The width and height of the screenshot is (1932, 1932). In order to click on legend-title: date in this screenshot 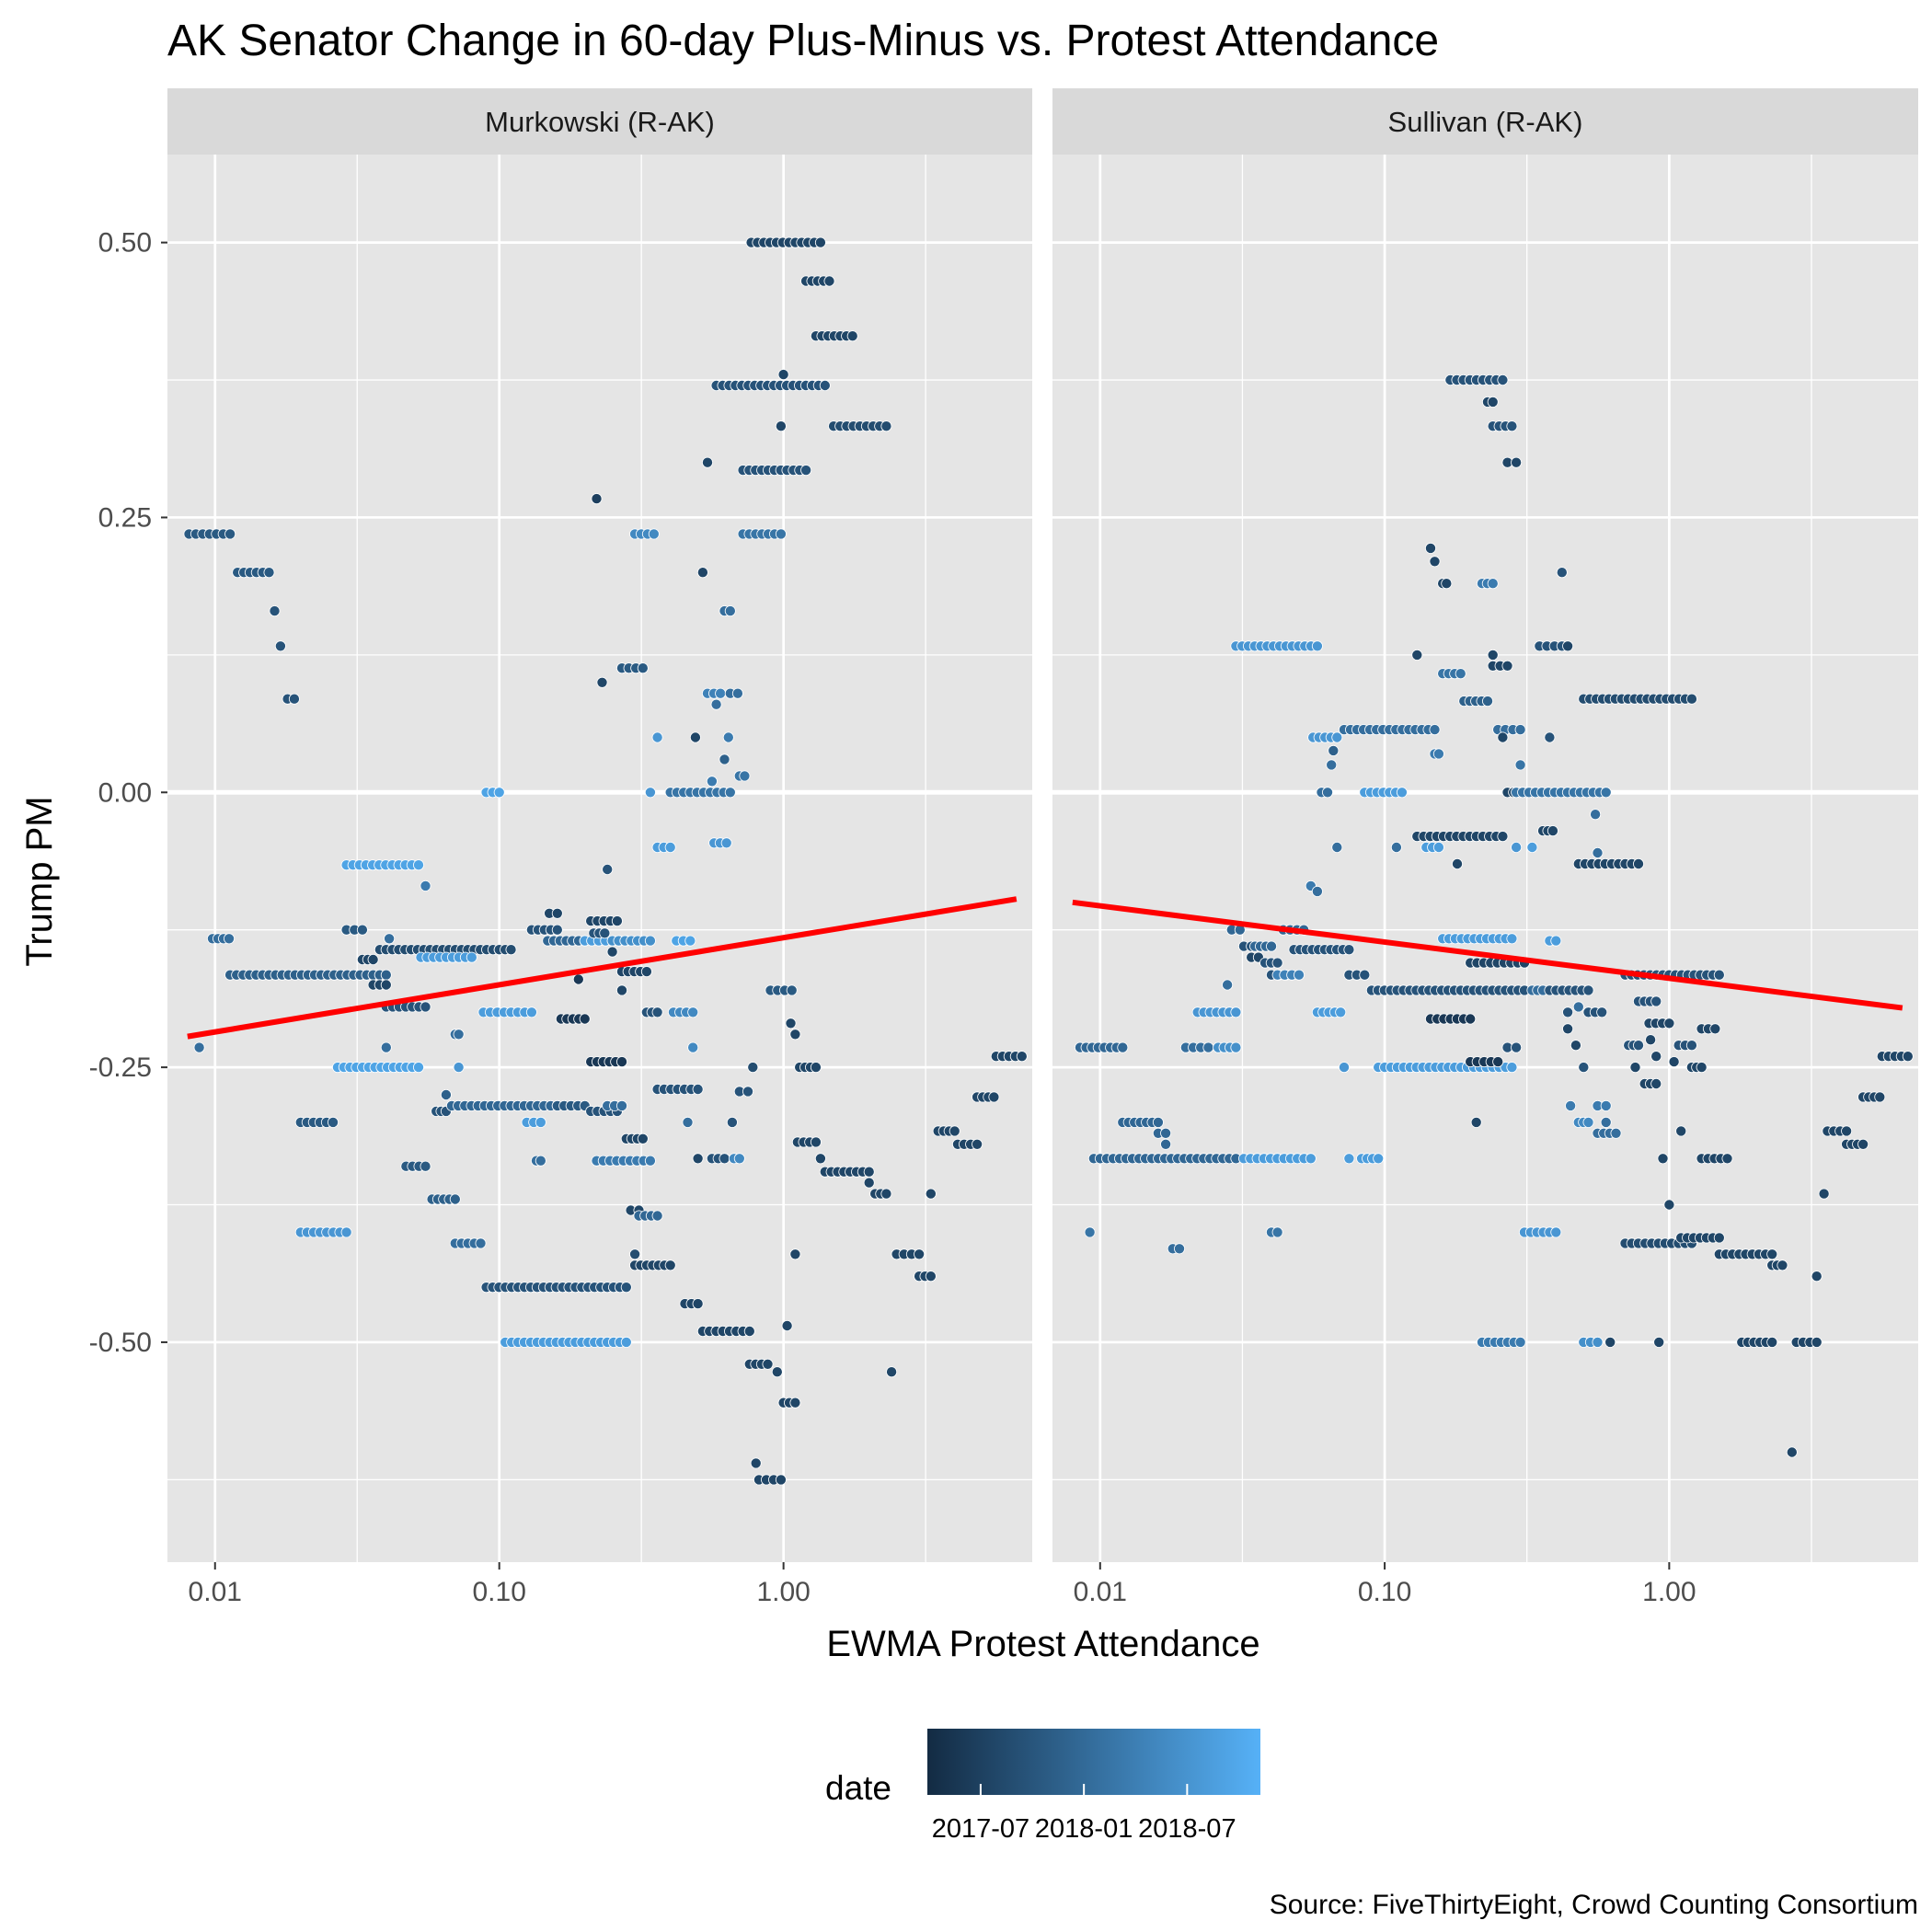, I will do `click(858, 1788)`.